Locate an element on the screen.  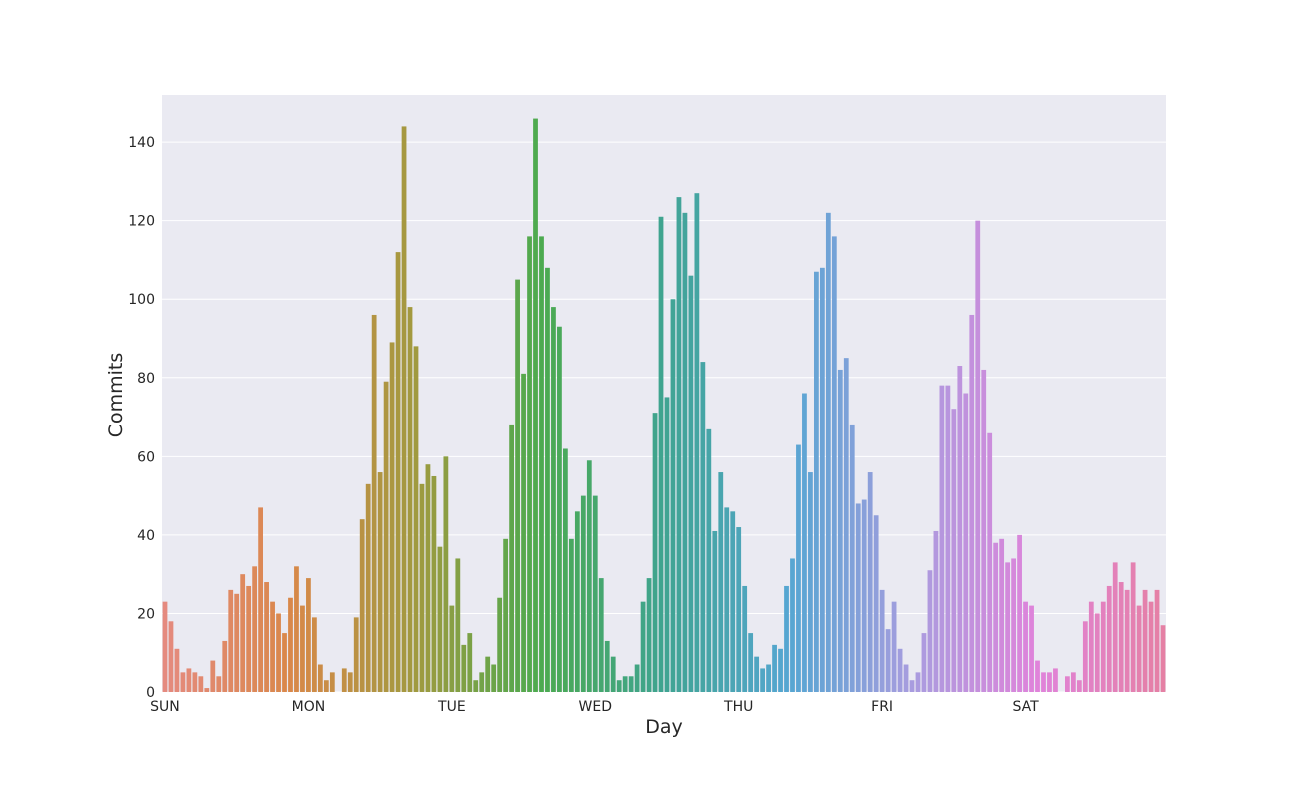
x-tick-label: THU is located at coordinates (738, 707).